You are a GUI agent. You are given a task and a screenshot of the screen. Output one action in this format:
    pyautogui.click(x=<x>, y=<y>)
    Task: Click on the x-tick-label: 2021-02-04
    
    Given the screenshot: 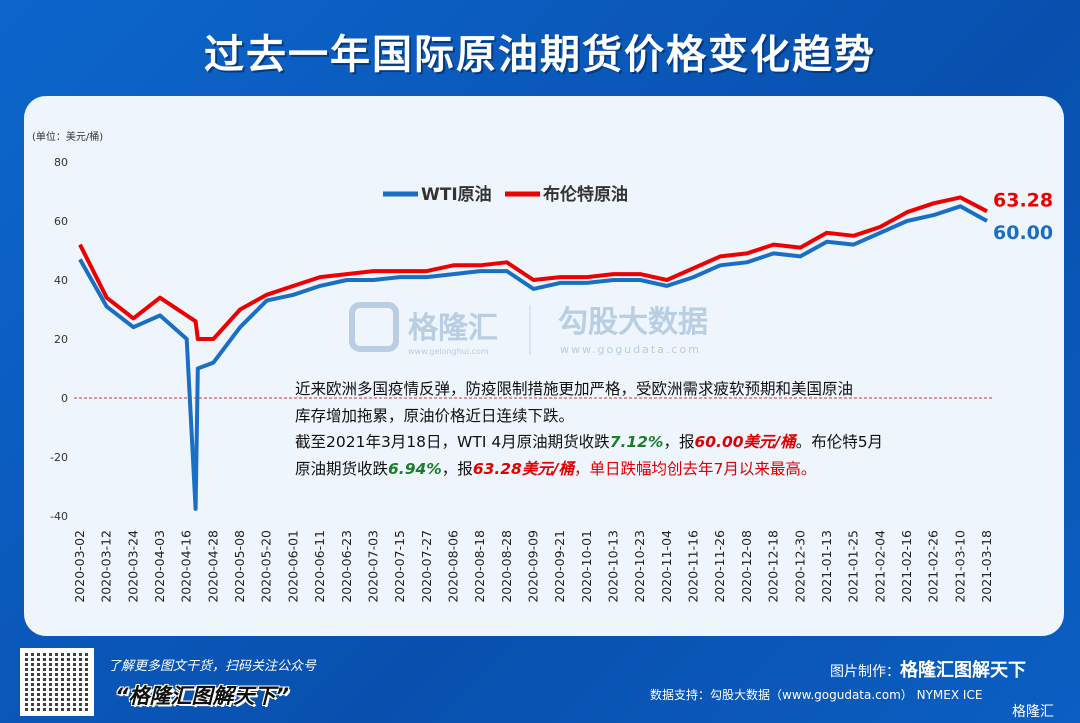 What is the action you would take?
    pyautogui.click(x=879, y=566)
    